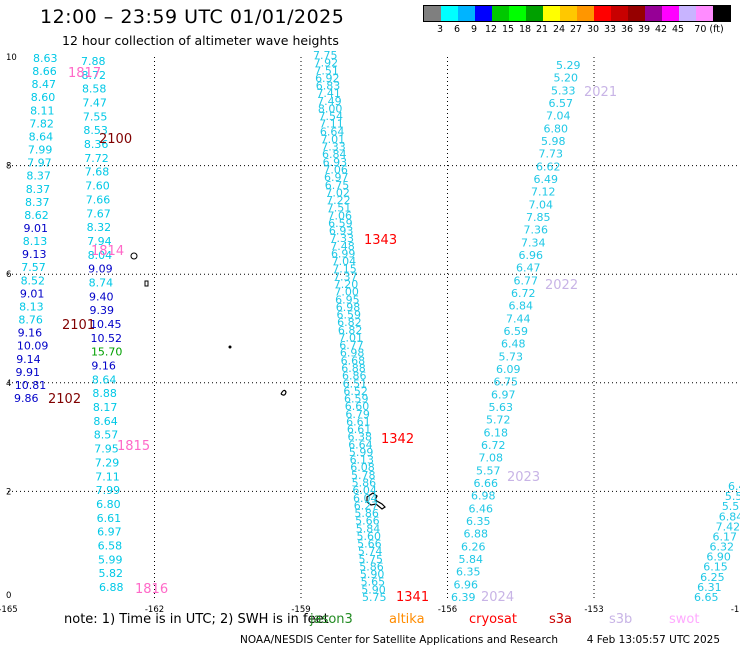 This screenshot has height=650, width=740. Describe the element at coordinates (366, 513) in the screenshot. I see `wave-height-value: 5.86` at that location.